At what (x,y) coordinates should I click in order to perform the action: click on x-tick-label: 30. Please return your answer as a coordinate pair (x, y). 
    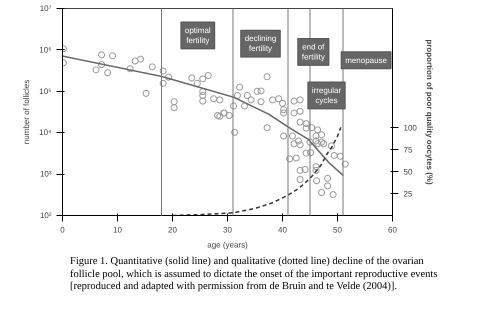
    Looking at the image, I should click on (227, 230).